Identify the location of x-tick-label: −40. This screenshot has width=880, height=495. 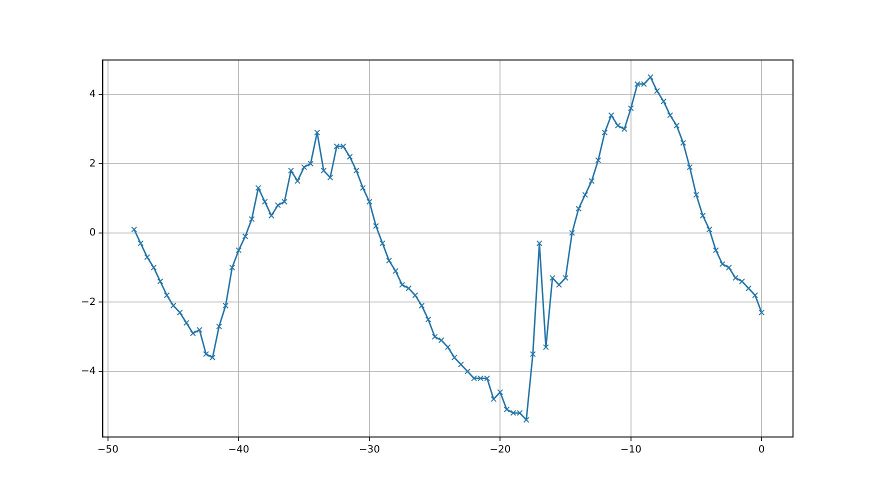
(239, 450).